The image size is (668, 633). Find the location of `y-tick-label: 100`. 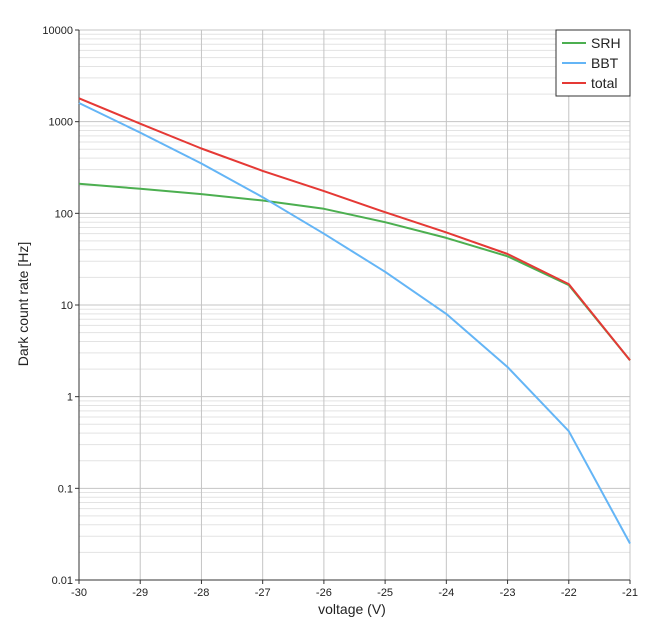

y-tick-label: 100 is located at coordinates (64, 214).